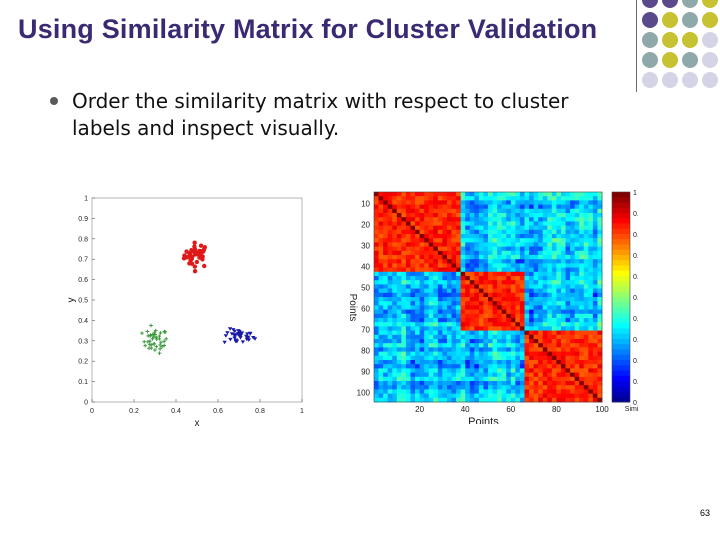 Image resolution: width=720 pixels, height=540 pixels. I want to click on y-tick-label: 0.1, so click(83, 382).